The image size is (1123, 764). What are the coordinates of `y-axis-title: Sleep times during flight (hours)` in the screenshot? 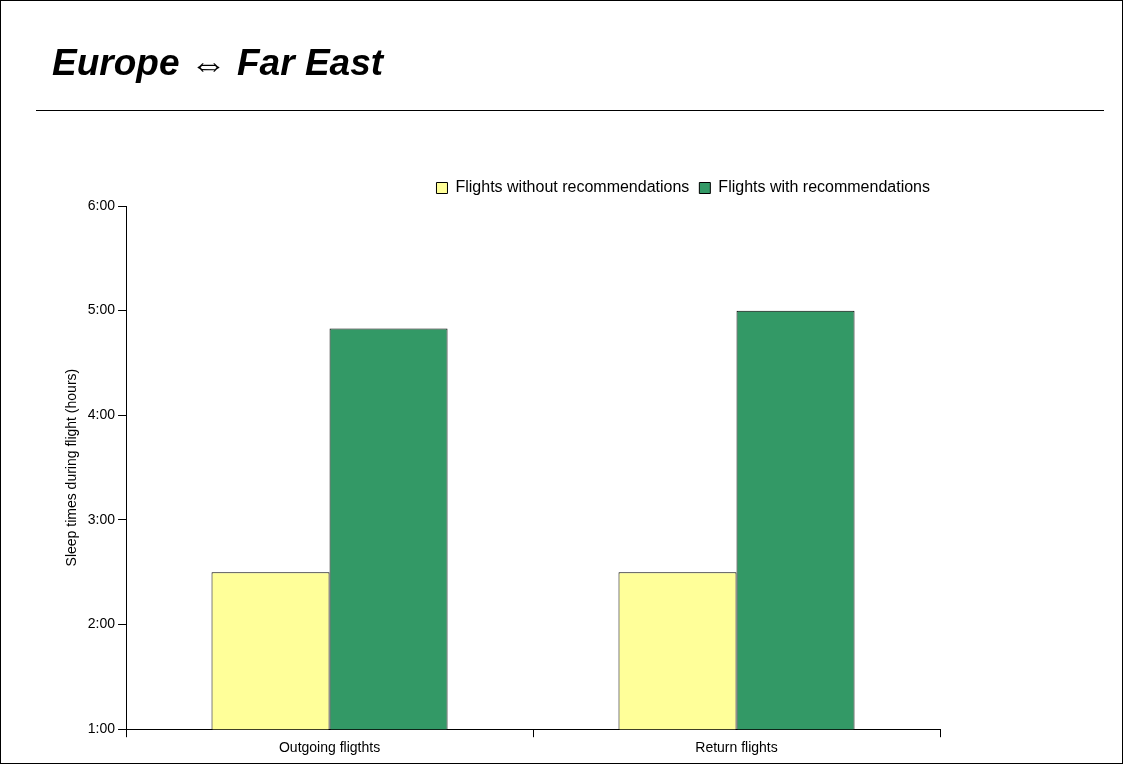 It's located at (71, 467).